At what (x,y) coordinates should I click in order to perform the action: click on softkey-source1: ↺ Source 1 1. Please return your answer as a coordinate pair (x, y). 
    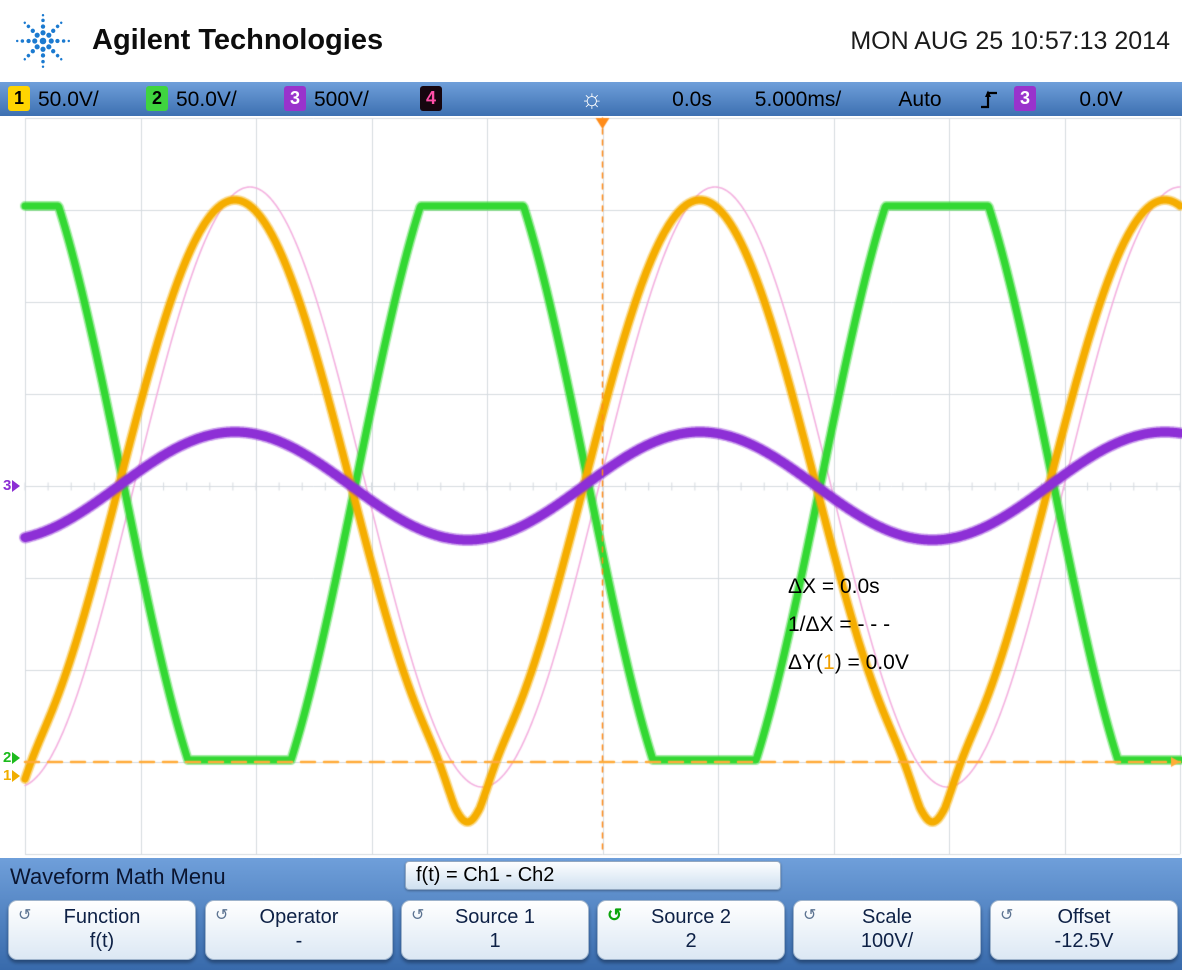
    Looking at the image, I should click on (495, 930).